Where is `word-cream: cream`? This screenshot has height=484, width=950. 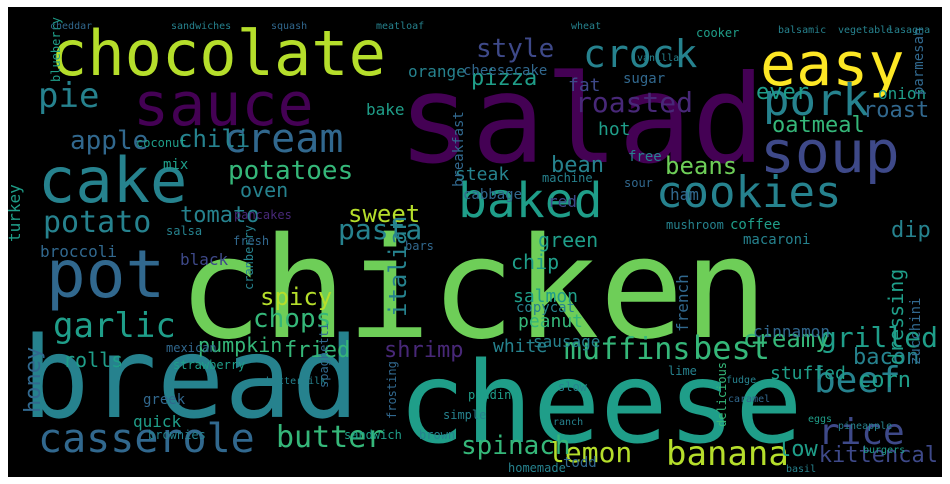
word-cream: cream is located at coordinates (283, 139).